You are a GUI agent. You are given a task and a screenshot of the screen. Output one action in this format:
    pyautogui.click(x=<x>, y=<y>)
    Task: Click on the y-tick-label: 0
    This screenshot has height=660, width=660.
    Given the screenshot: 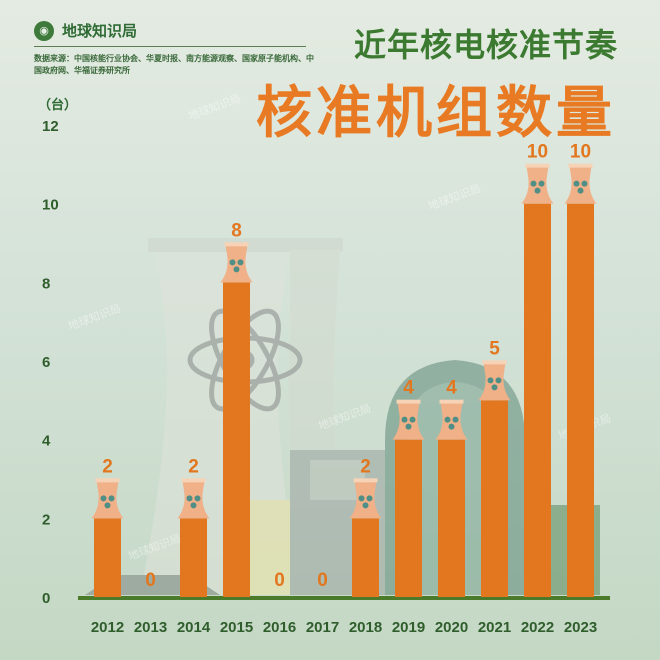 What is the action you would take?
    pyautogui.click(x=46, y=598)
    